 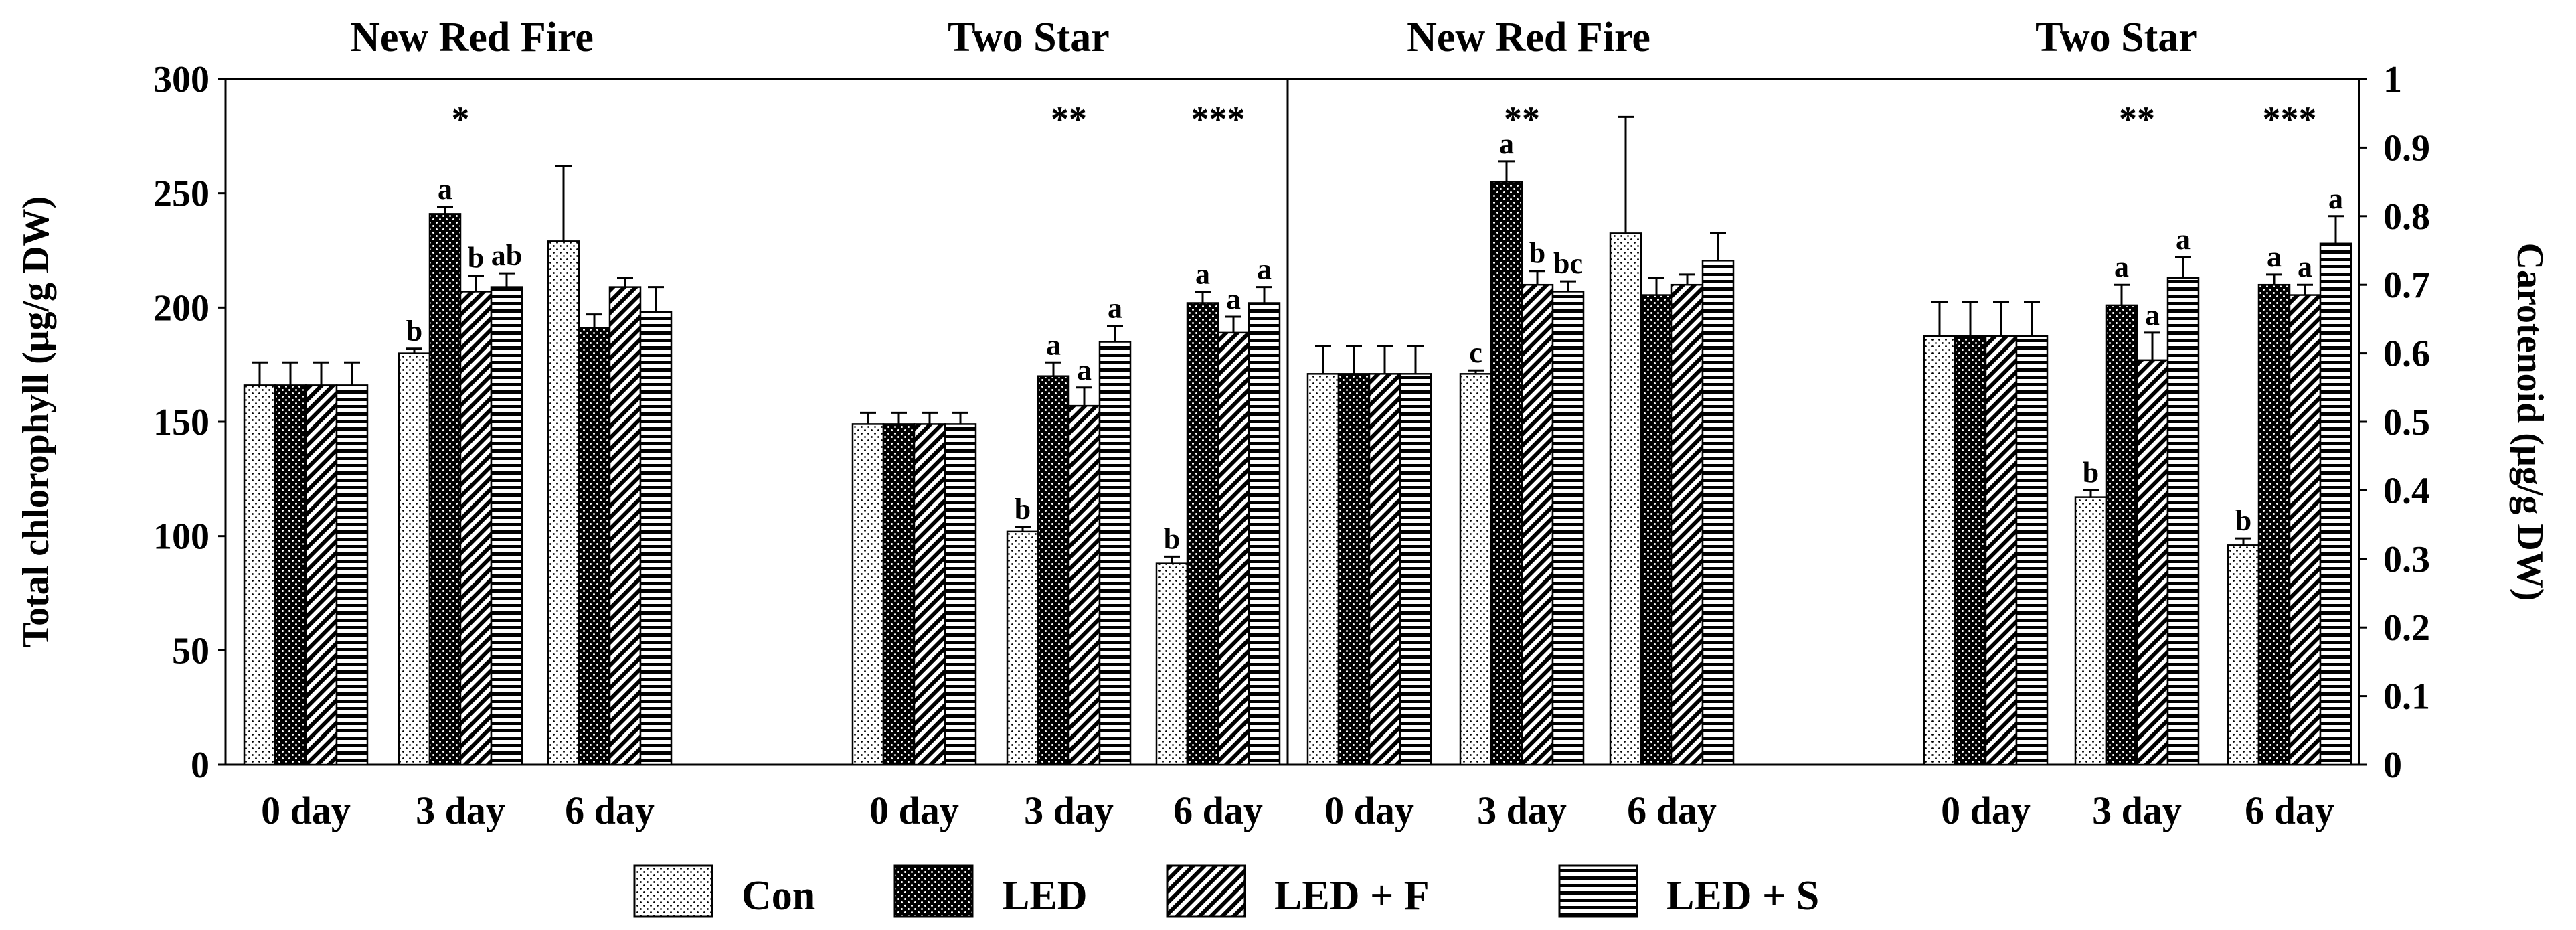 What do you see at coordinates (181, 194) in the screenshot?
I see `y-tick-label: 250` at bounding box center [181, 194].